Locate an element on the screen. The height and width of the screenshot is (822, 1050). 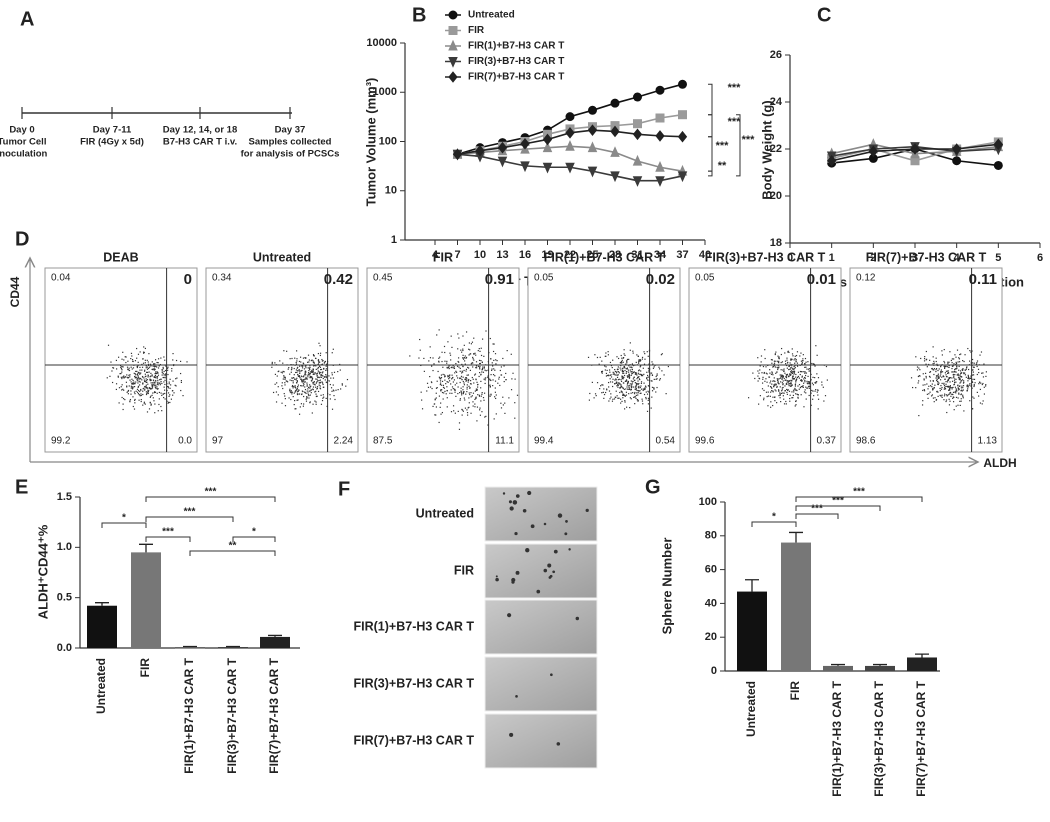
x-tick-label: 5 is located at coordinates (998, 258).